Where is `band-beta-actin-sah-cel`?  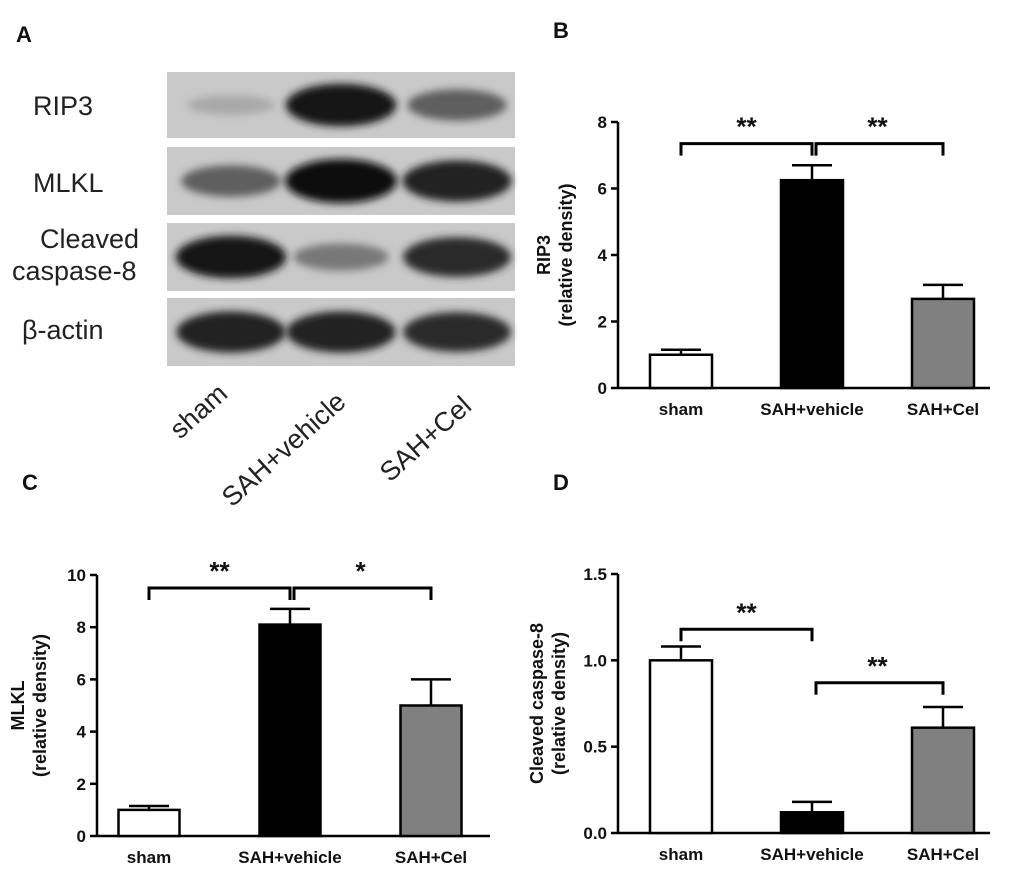
band-beta-actin-sah-cel is located at coordinates (457, 332).